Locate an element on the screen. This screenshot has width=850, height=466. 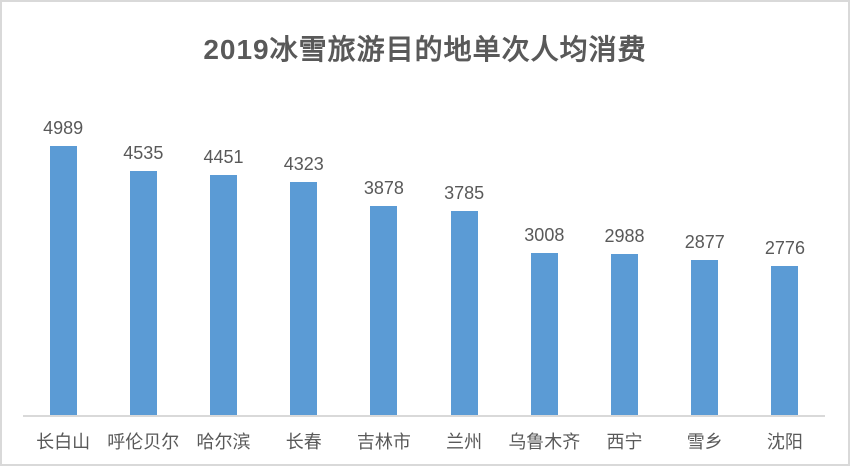
category-label: 雪乡 is located at coordinates (704, 442).